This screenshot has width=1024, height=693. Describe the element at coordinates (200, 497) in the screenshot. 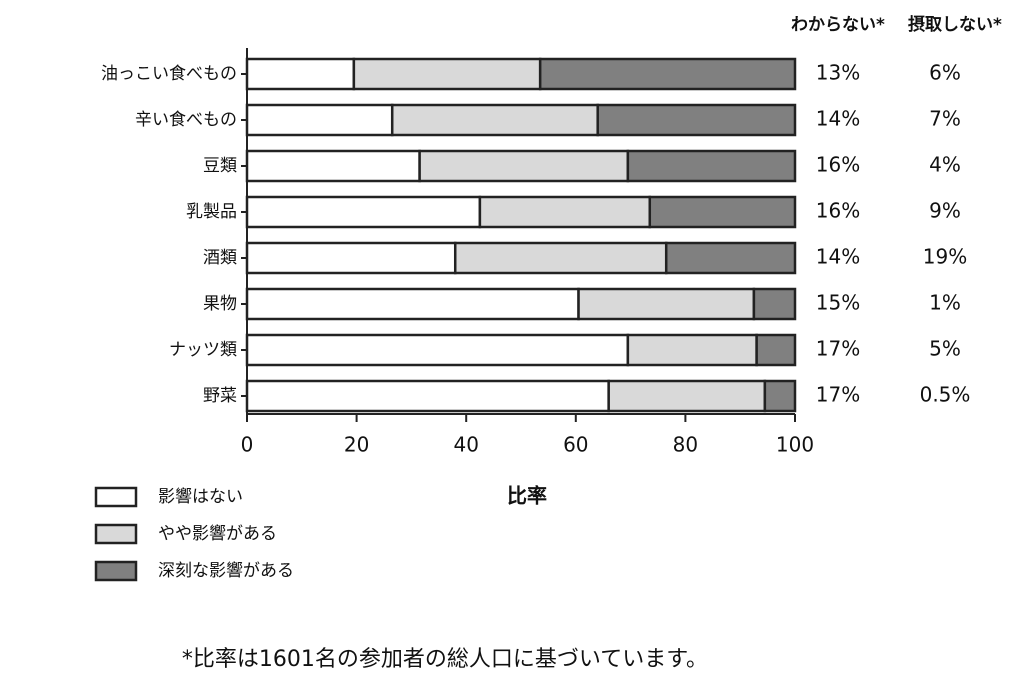

I see `legend-label: 影響はない` at that location.